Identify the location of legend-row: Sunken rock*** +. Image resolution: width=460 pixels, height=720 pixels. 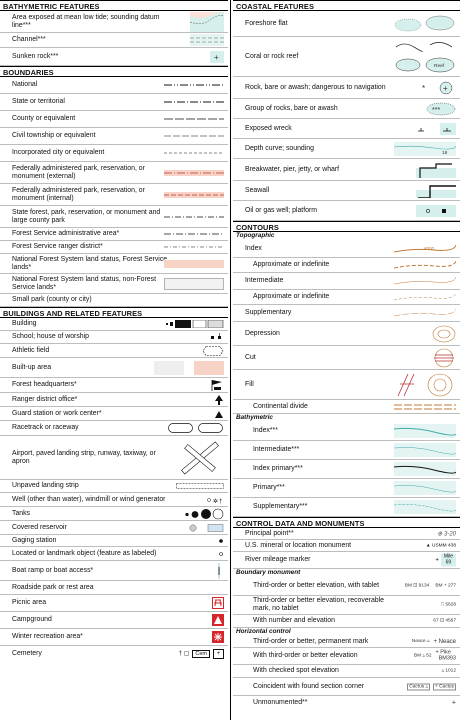
(114, 57).